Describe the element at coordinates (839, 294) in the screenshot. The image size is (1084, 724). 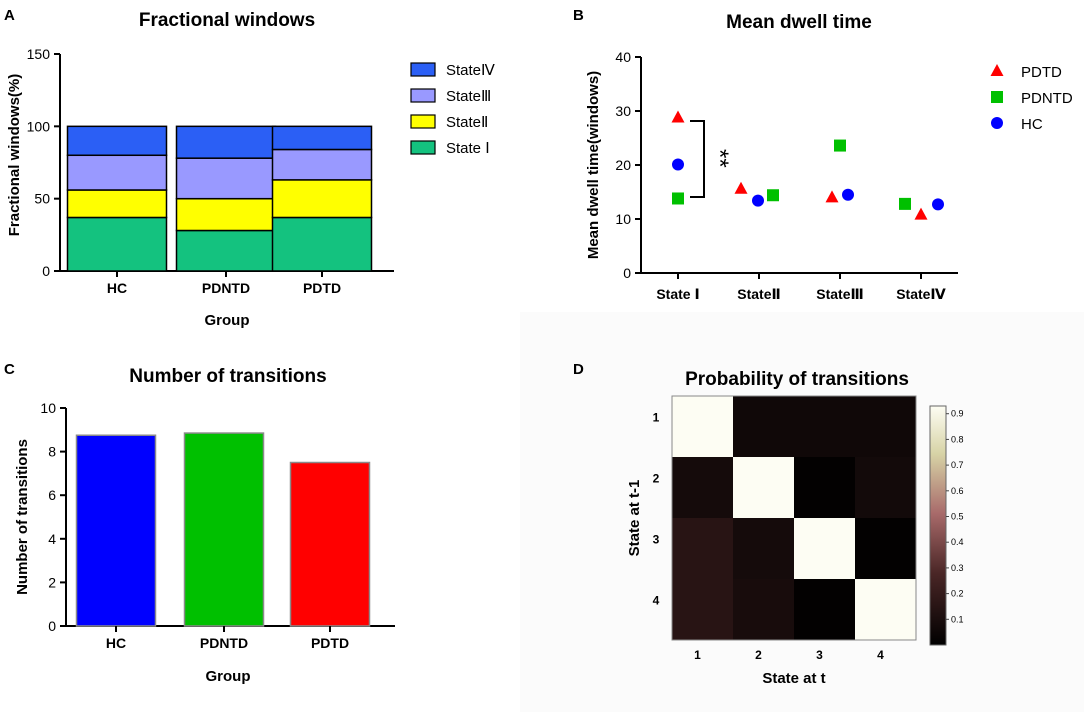
I see `x-tick-label: StateⅢ` at that location.